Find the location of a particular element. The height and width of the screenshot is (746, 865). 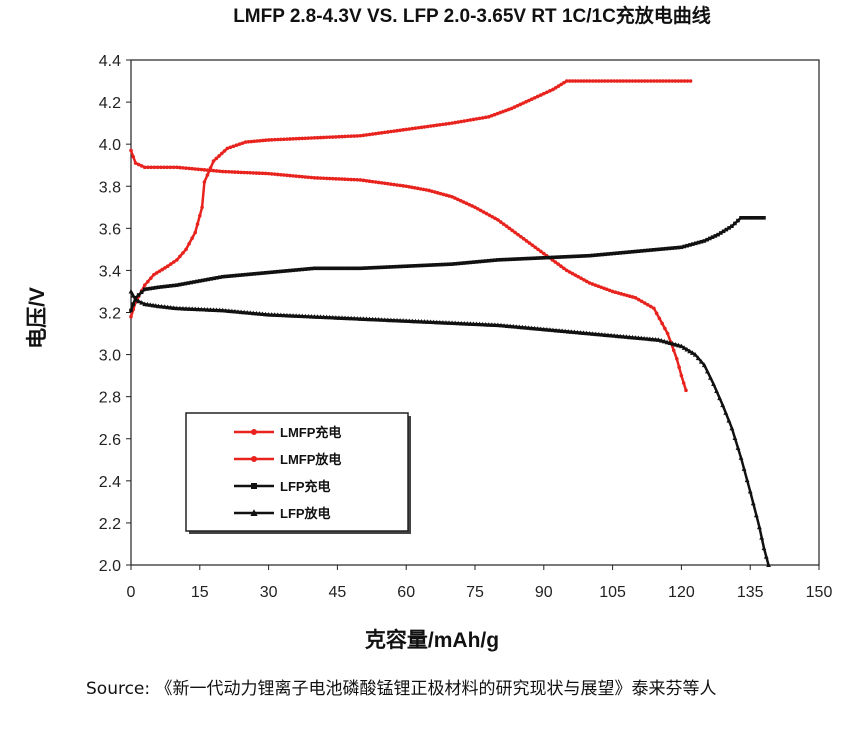

y-tick-label: 4.2 is located at coordinates (110, 103).